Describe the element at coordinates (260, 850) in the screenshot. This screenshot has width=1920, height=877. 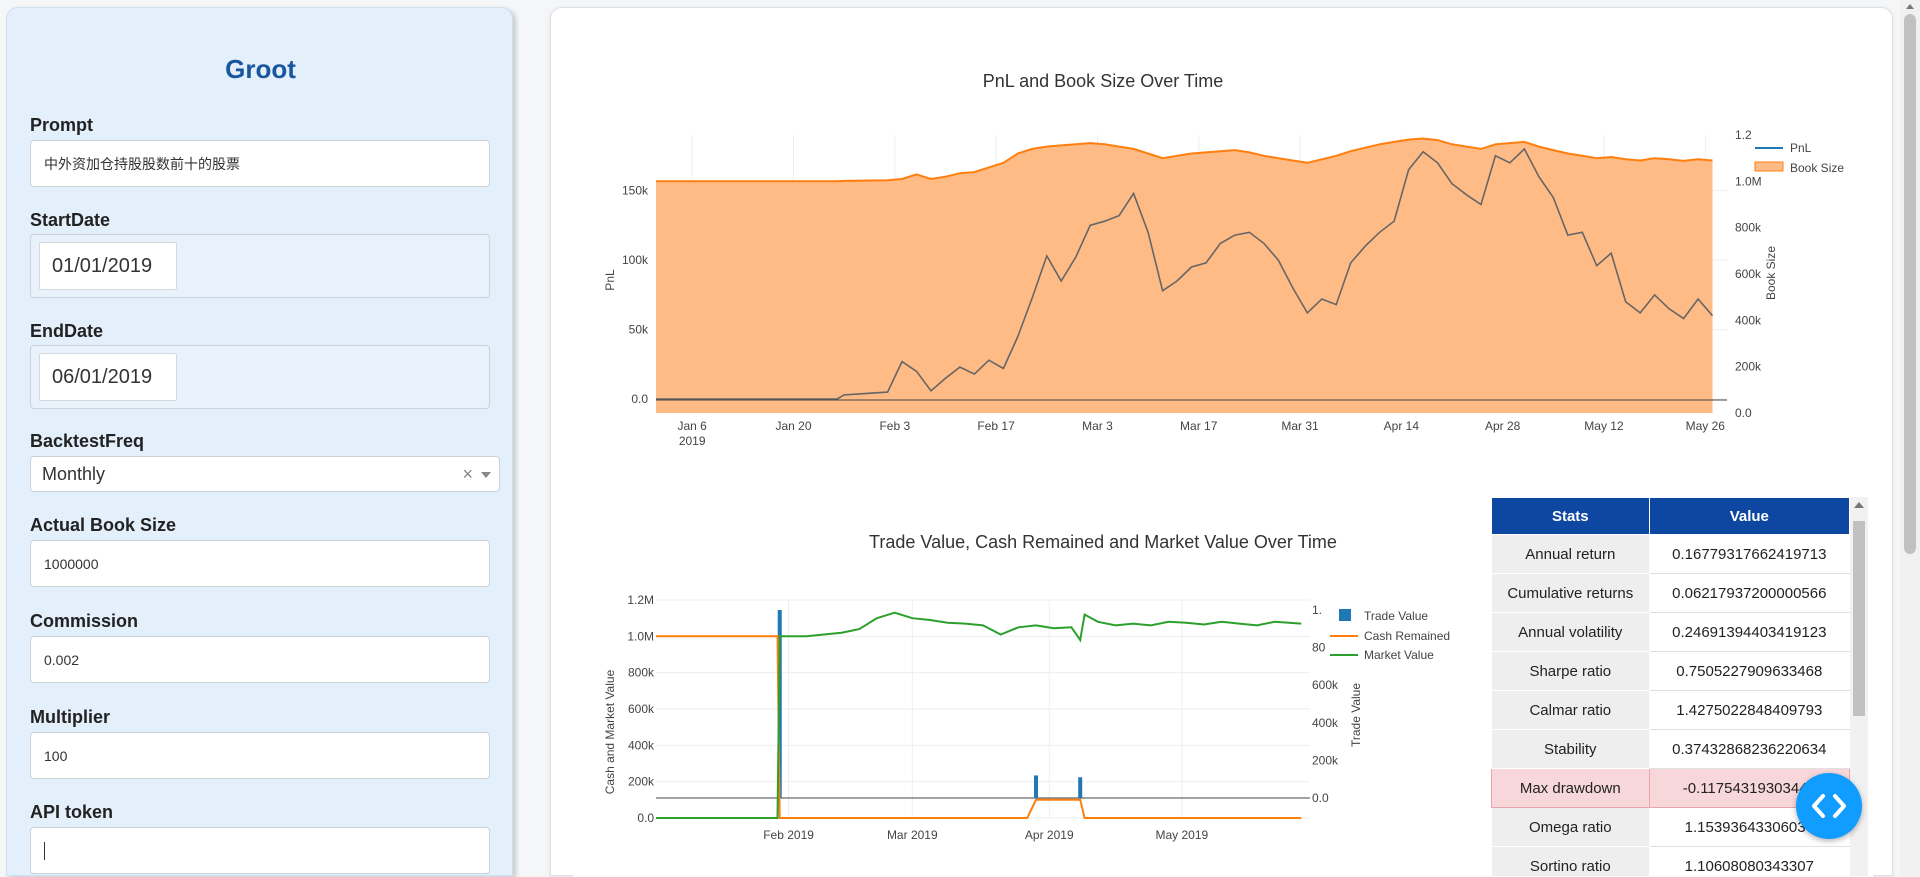
I see `api-token-input` at that location.